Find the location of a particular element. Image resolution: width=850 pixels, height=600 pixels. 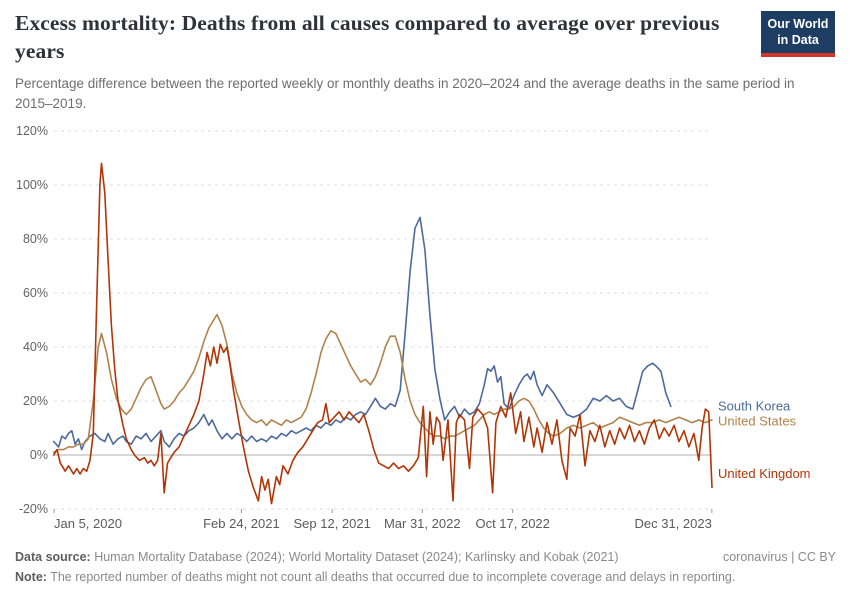

x-axis-label: Oct 17, 2022 is located at coordinates (512, 523).